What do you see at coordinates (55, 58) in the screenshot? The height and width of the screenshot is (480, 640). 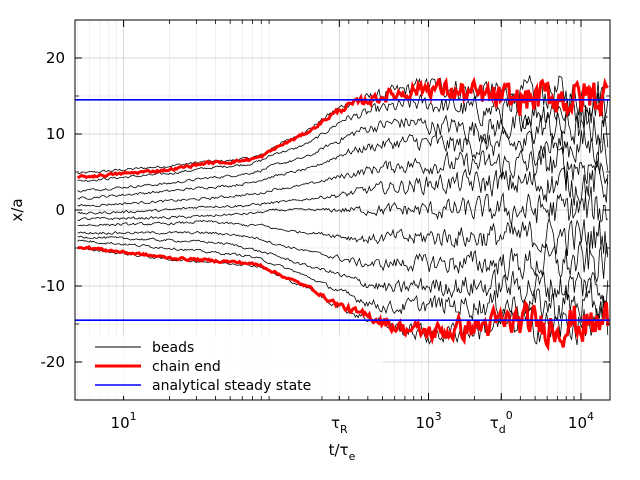 I see `y-tick-label: 20` at bounding box center [55, 58].